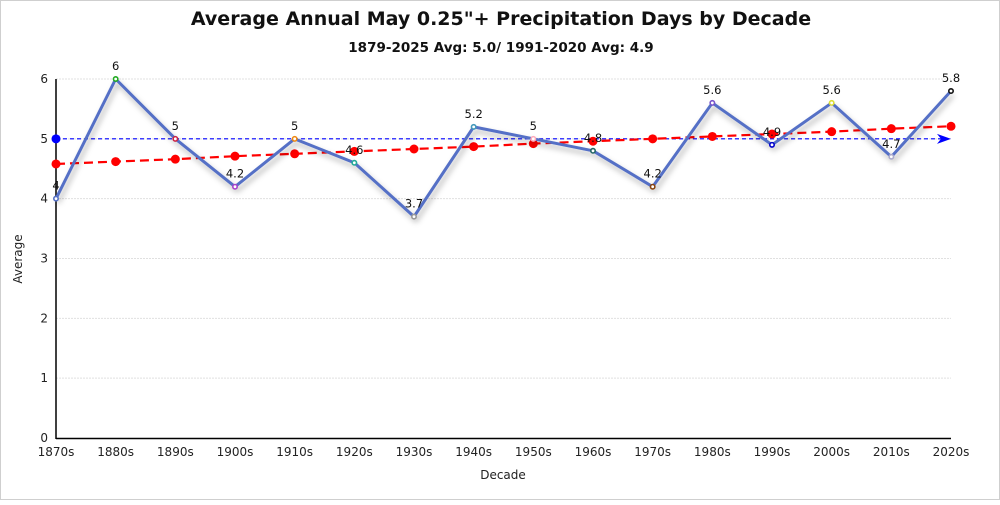 The image size is (1000, 505). Describe the element at coordinates (503, 475) in the screenshot. I see `x-axis-label: Decade` at that location.